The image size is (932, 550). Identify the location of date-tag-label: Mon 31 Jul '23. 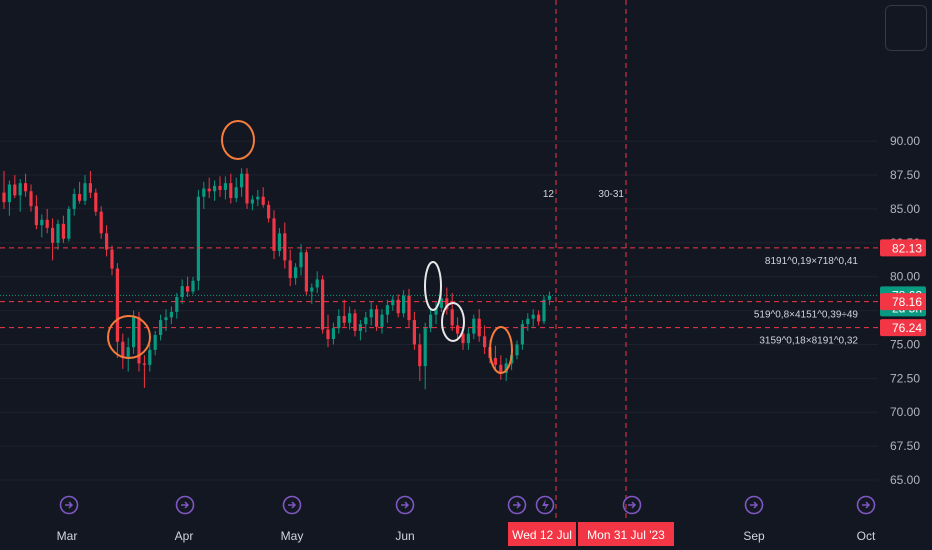
(626, 535).